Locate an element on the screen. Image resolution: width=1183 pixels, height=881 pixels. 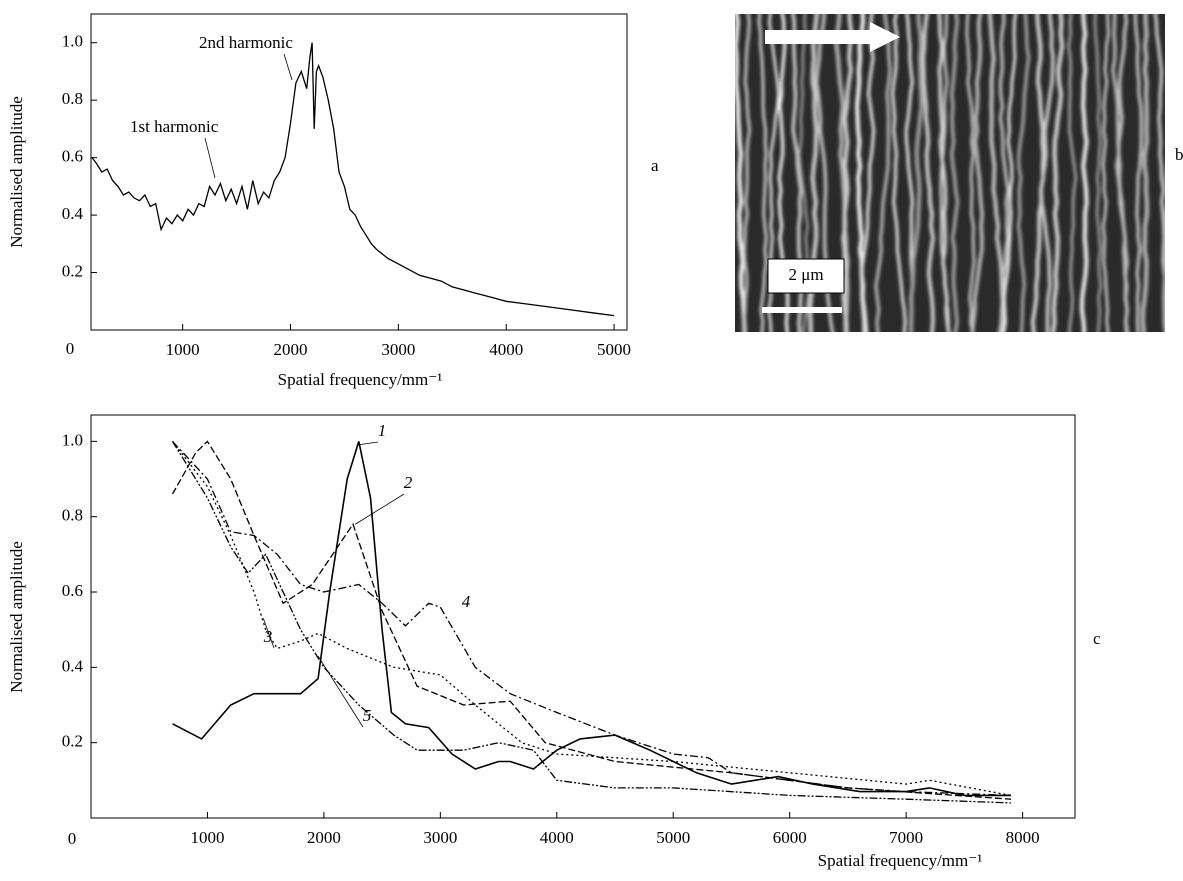
panel-label: b is located at coordinates (1179, 154).